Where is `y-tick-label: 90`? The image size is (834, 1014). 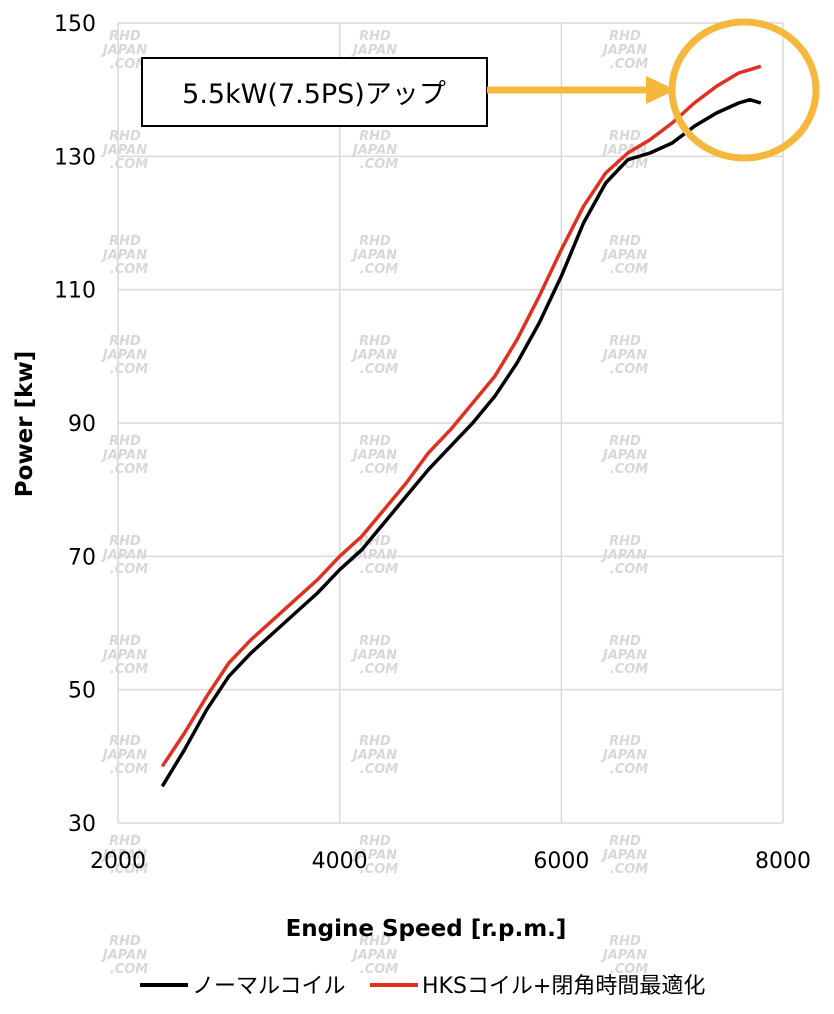 y-tick-label: 90 is located at coordinates (82, 424).